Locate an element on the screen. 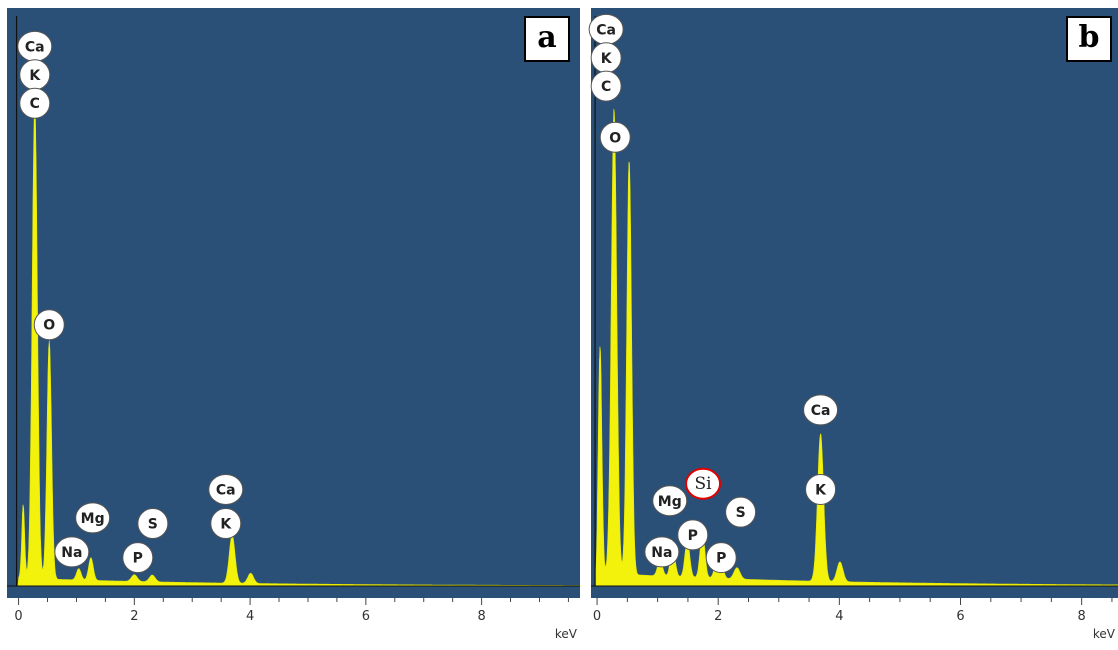  panel-label-b: b is located at coordinates (1089, 39).